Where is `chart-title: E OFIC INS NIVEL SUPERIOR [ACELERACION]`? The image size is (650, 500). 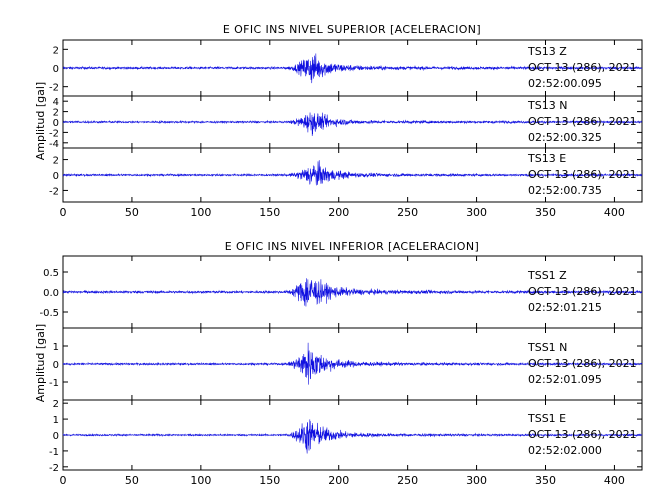 chart-title: E OFIC INS NIVEL SUPERIOR [ACELERACION] is located at coordinates (352, 29).